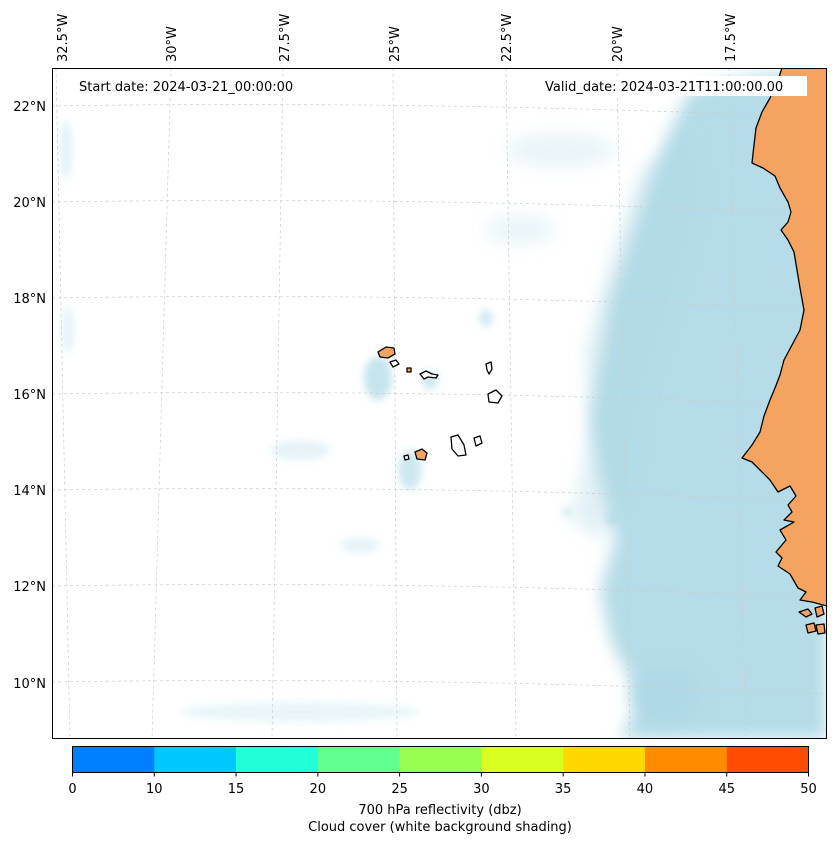 This screenshot has height=843, width=837. I want to click on colorbar-tick-label: 50, so click(808, 789).